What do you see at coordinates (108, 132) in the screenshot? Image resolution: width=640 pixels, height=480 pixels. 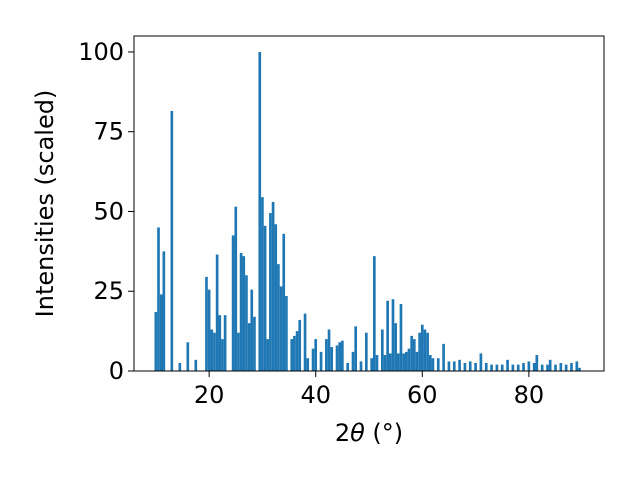 I see `y-tick-label: 75` at bounding box center [108, 132].